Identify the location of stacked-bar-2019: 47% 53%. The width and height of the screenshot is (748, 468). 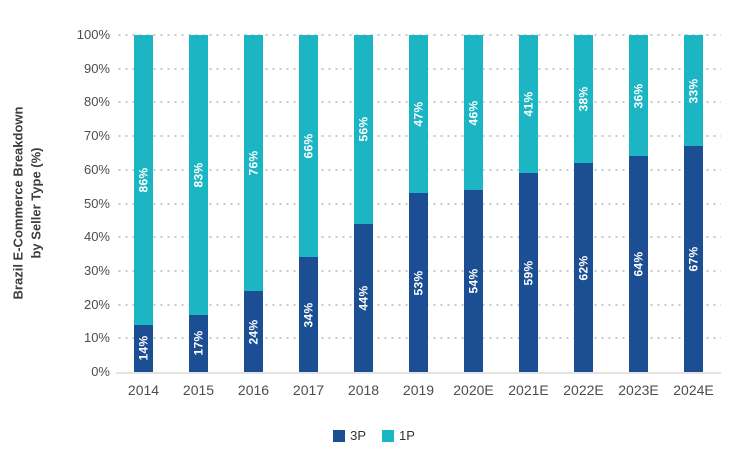
(418, 203).